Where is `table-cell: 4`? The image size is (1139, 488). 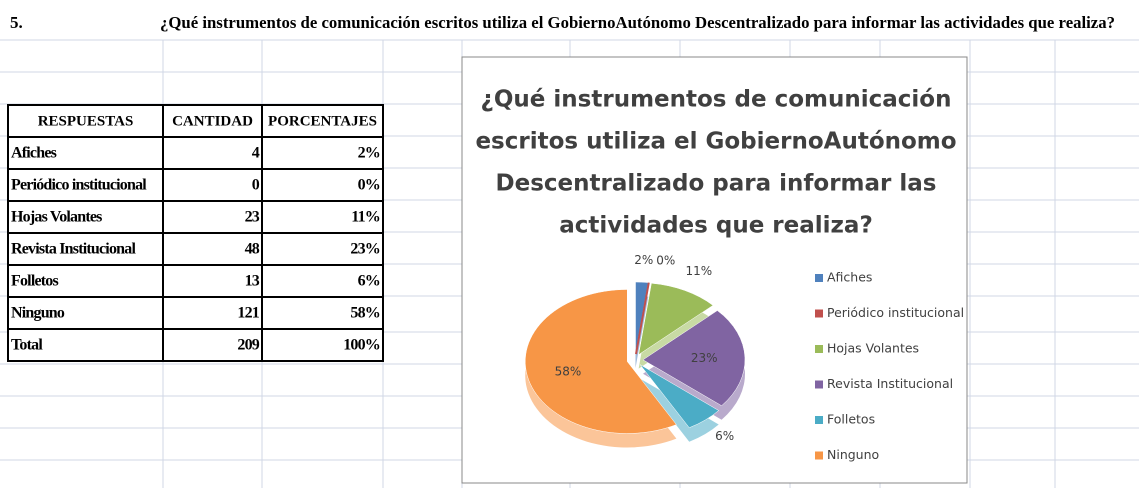 table-cell: 4 is located at coordinates (256, 153).